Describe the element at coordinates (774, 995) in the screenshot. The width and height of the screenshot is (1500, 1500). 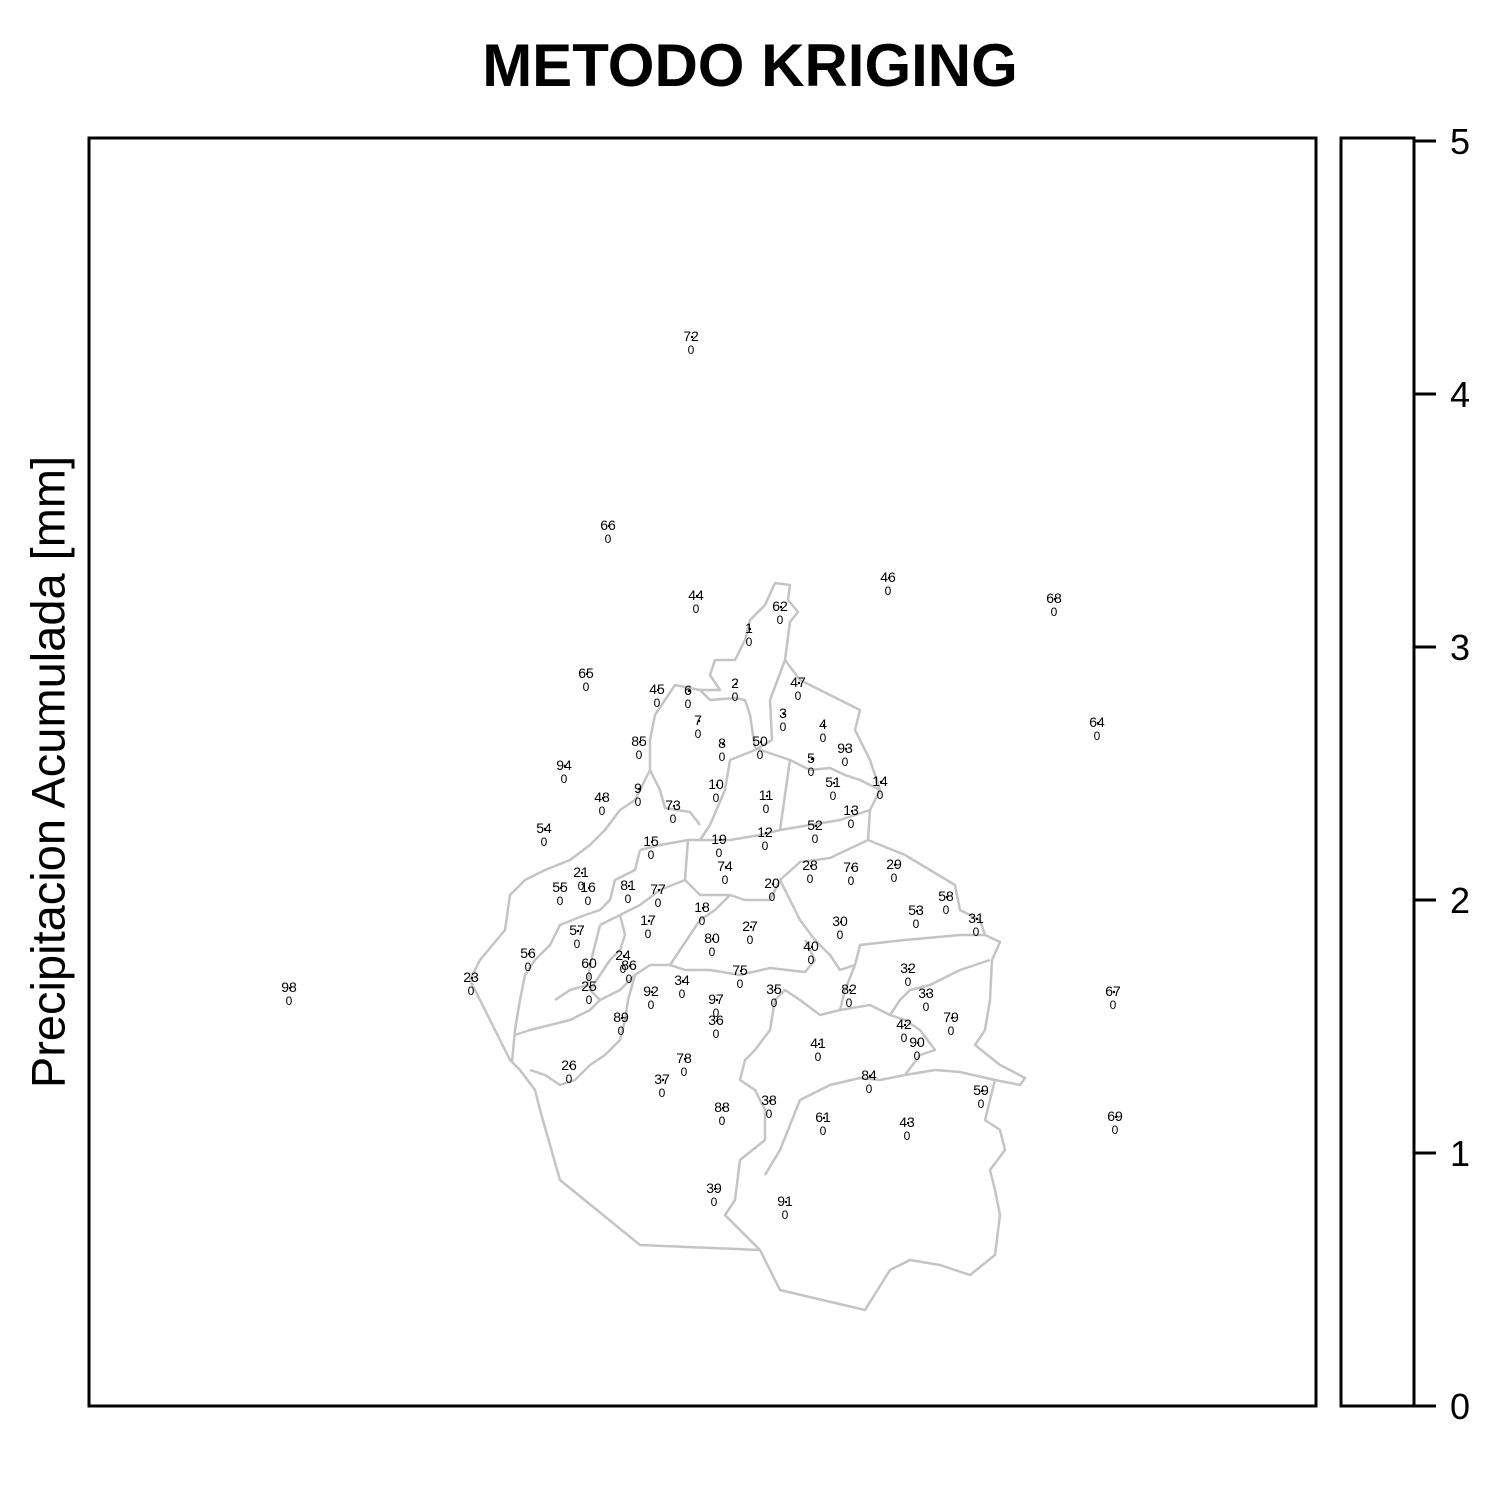
I see `station-35: 350` at that location.